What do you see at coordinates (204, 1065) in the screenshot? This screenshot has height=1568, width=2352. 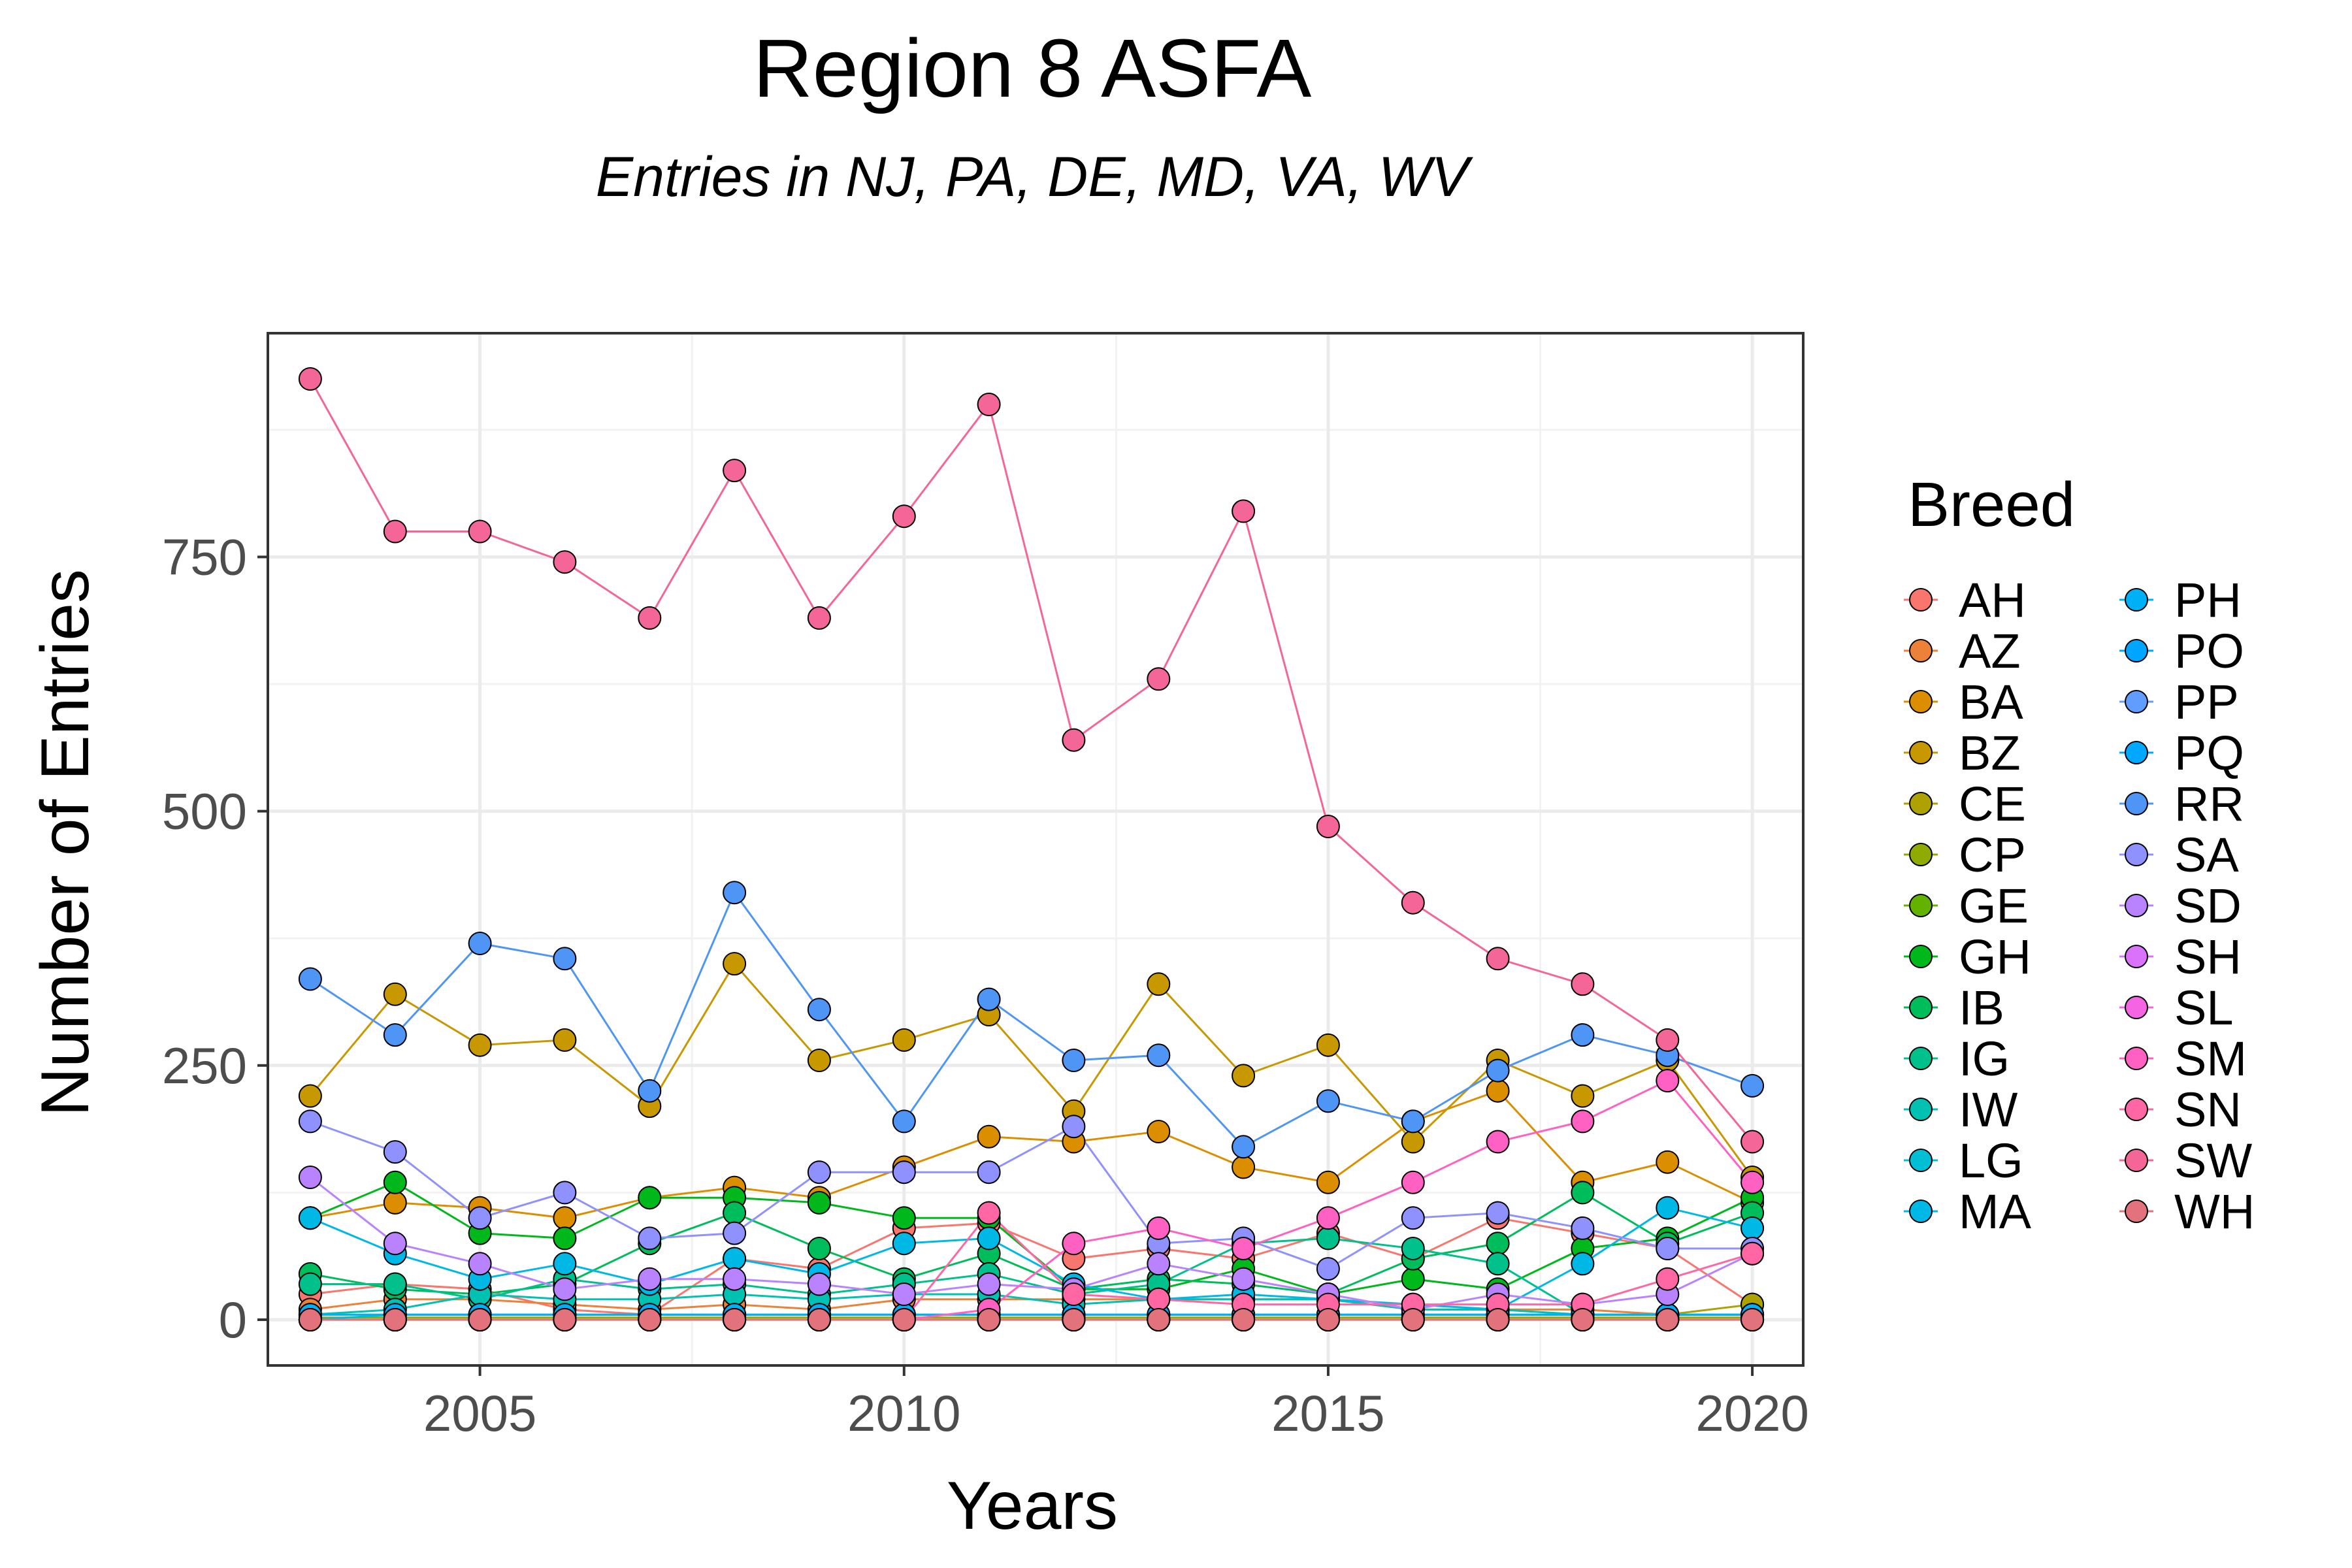 I see `y-tick-label: 250` at bounding box center [204, 1065].